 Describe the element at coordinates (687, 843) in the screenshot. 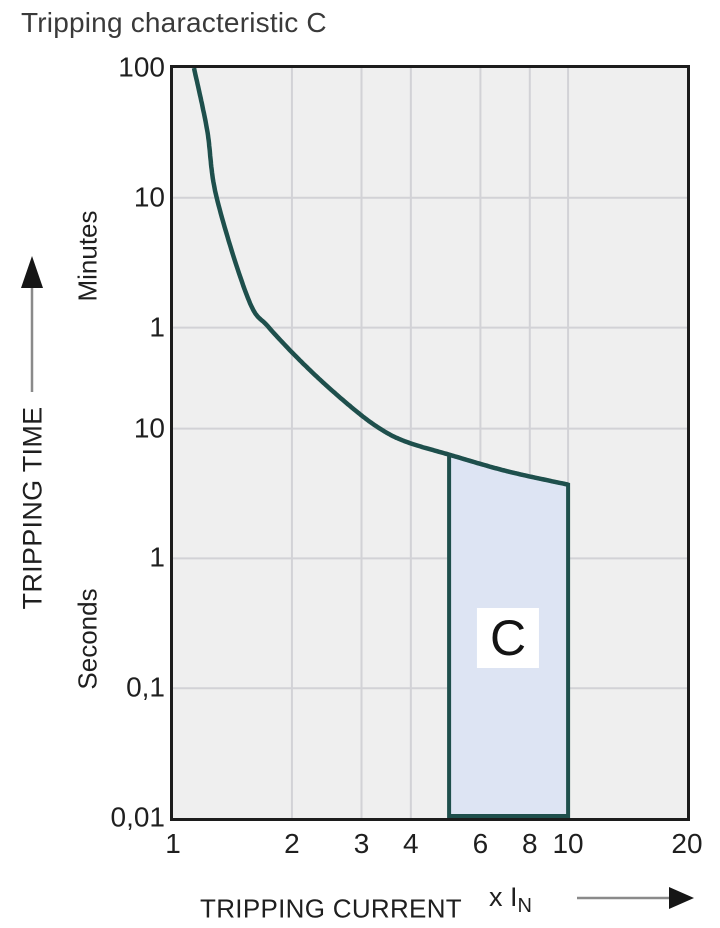

I see `x-tick-label: 20` at that location.